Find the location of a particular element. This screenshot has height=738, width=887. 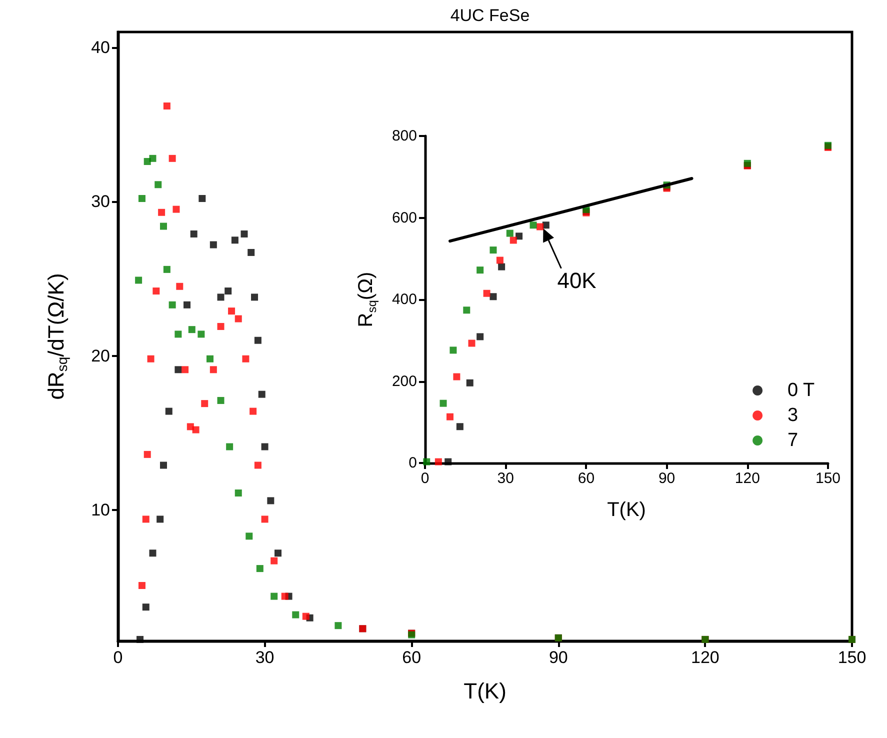

y-tick-label: 40 is located at coordinates (100, 47).